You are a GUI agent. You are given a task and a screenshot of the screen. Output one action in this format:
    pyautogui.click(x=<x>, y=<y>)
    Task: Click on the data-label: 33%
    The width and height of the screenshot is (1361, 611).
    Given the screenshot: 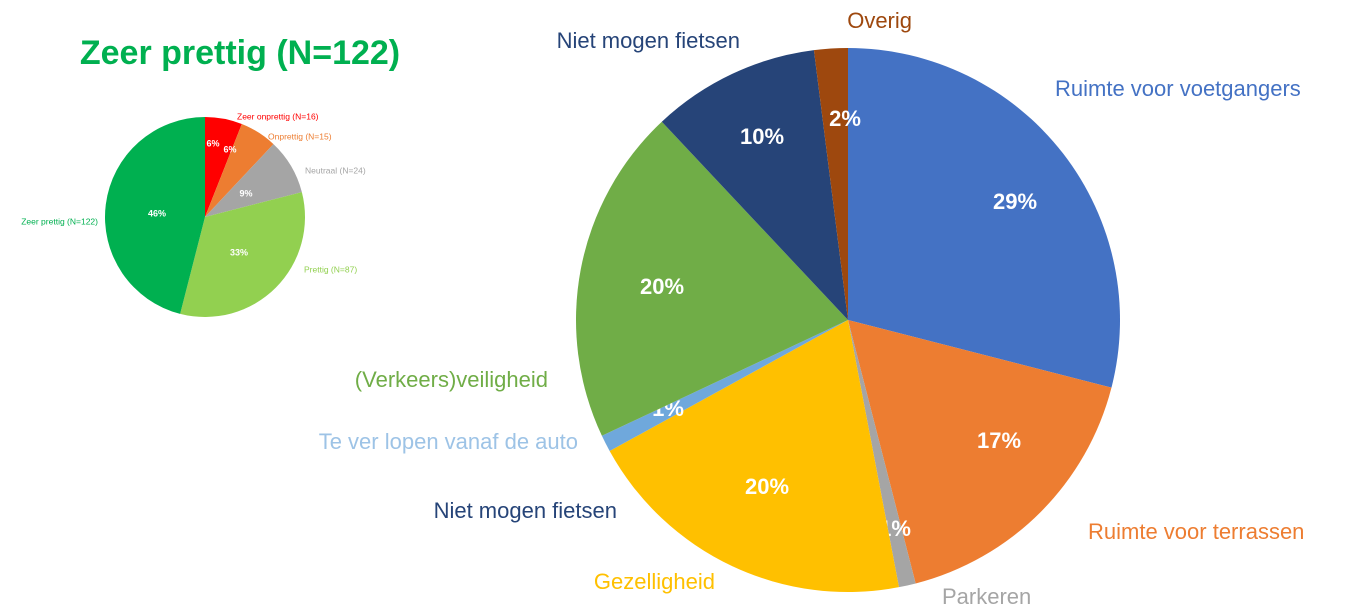 What is the action you would take?
    pyautogui.click(x=239, y=252)
    